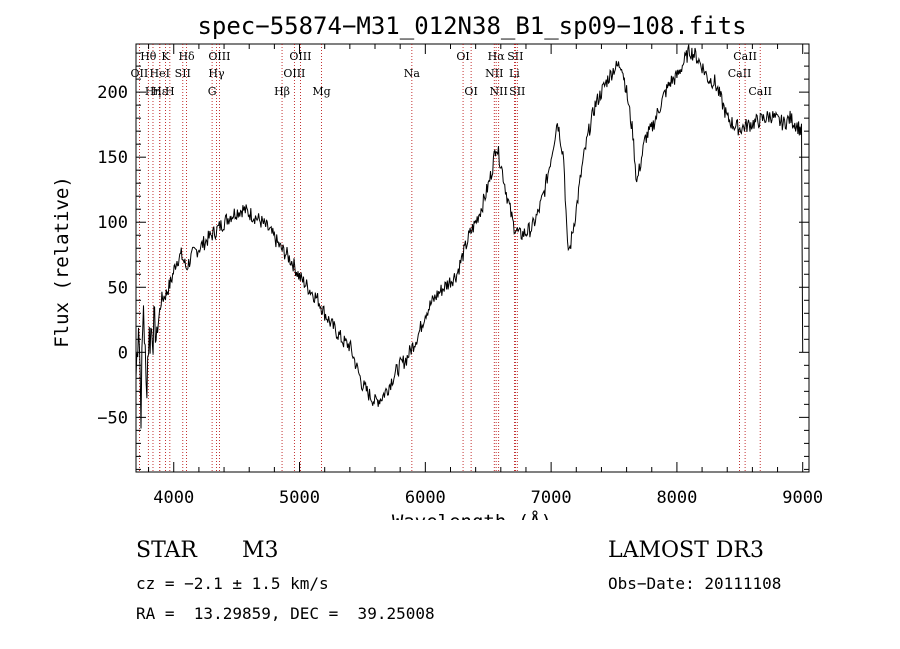  Describe the element at coordinates (551, 498) in the screenshot. I see `x-tick-label: 7000` at that location.